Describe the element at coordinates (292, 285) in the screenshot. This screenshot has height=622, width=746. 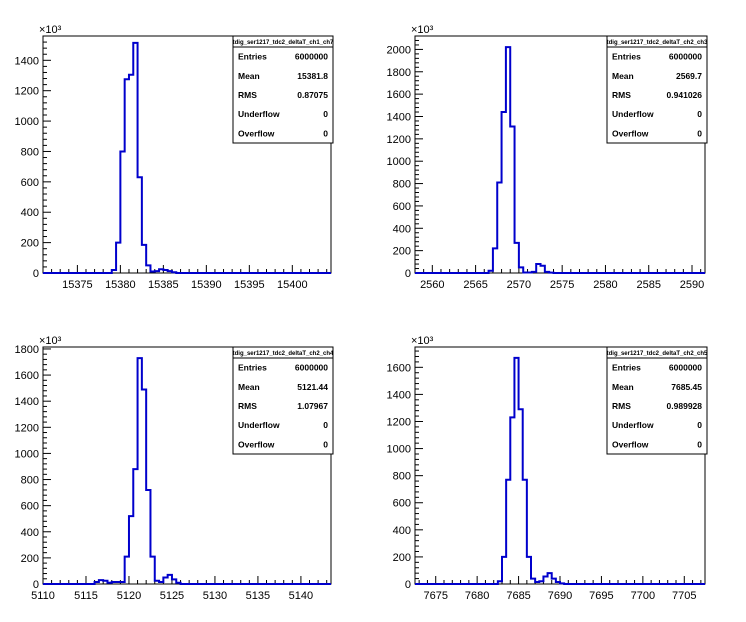
I see `x-tick-label: 15400` at that location.